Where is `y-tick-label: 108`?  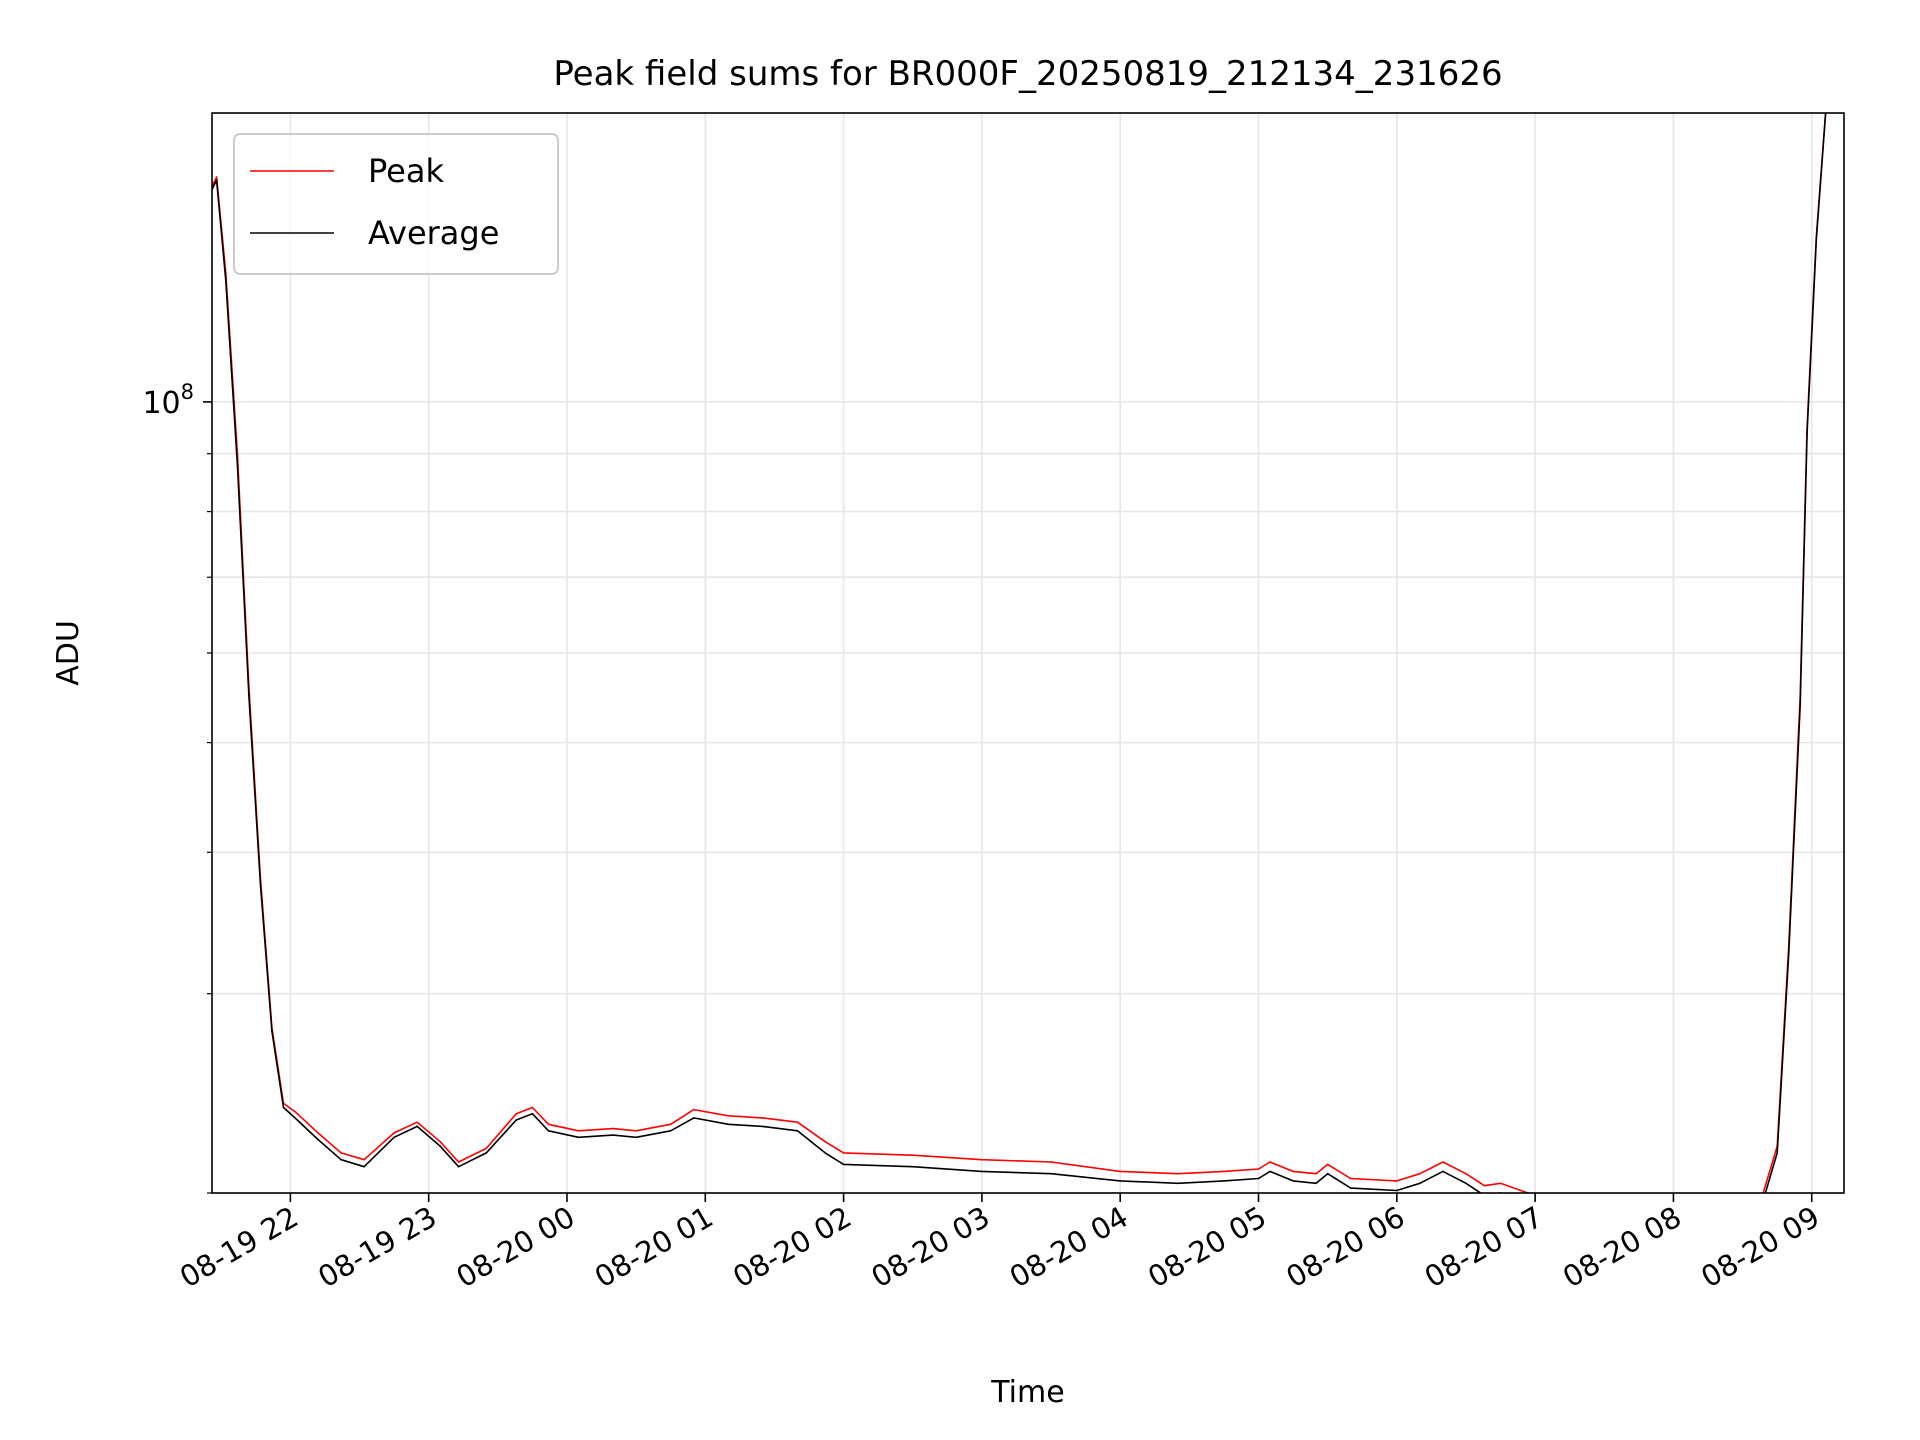 y-tick-label: 108 is located at coordinates (168, 400).